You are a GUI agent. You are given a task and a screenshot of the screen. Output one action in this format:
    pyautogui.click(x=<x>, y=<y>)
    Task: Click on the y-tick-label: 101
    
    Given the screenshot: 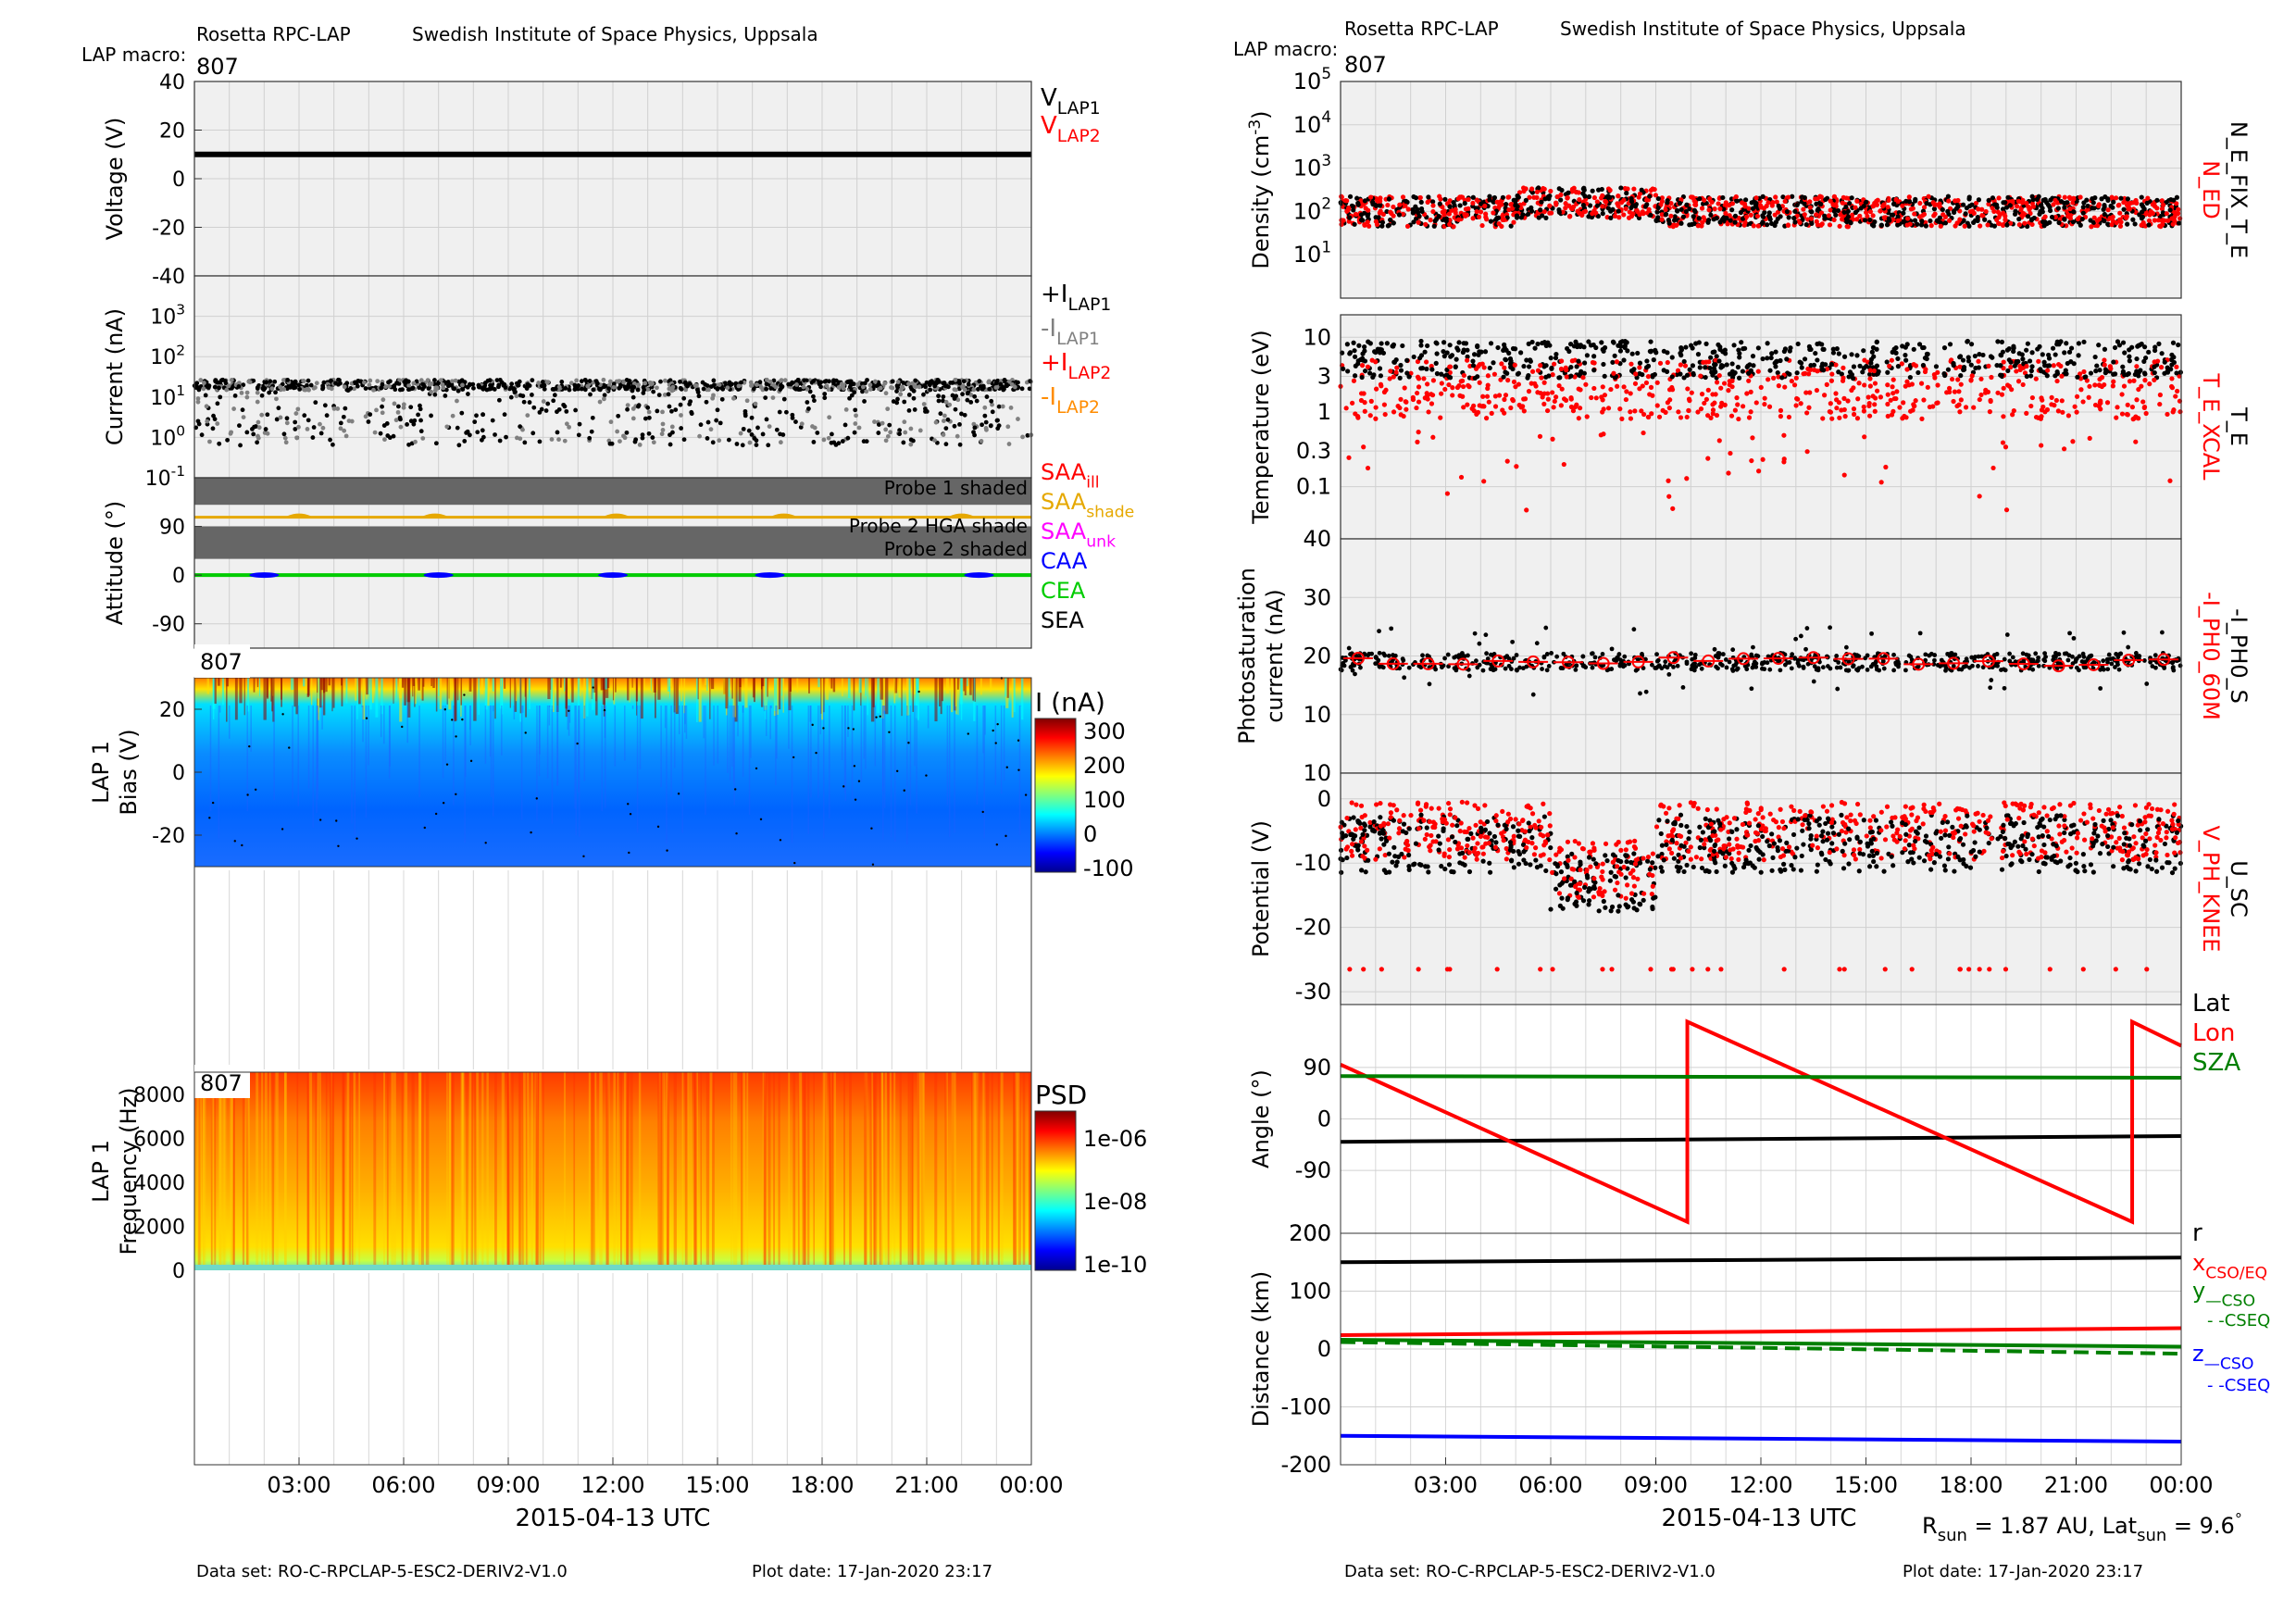 What is the action you would take?
    pyautogui.click(x=167, y=396)
    